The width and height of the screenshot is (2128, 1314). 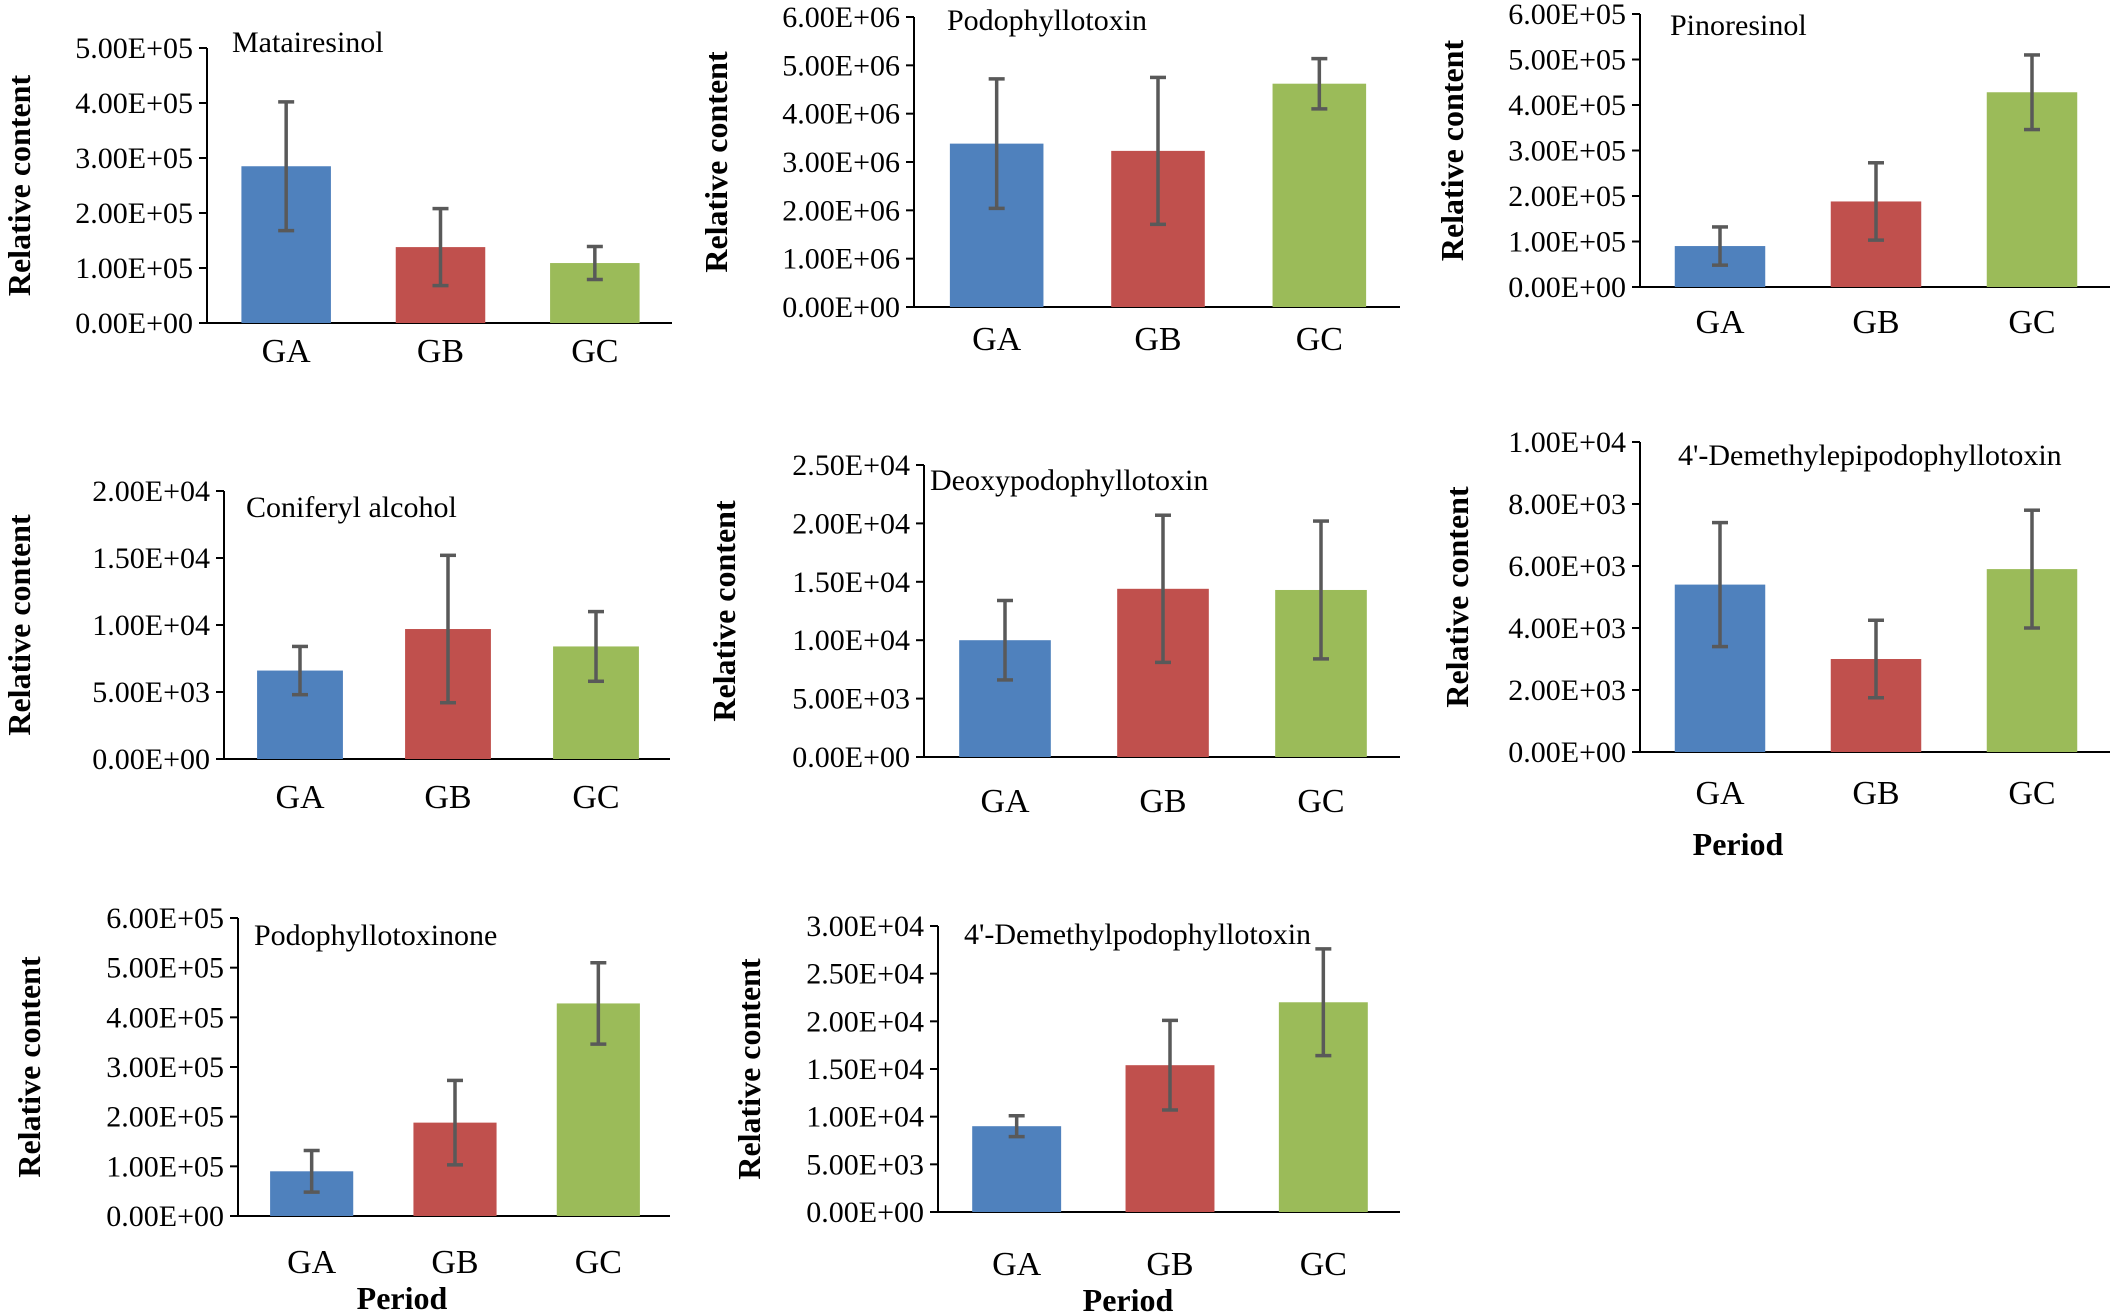 What do you see at coordinates (1069, 480) in the screenshot?
I see `panel-title: Deoxypodophyllotoxin` at bounding box center [1069, 480].